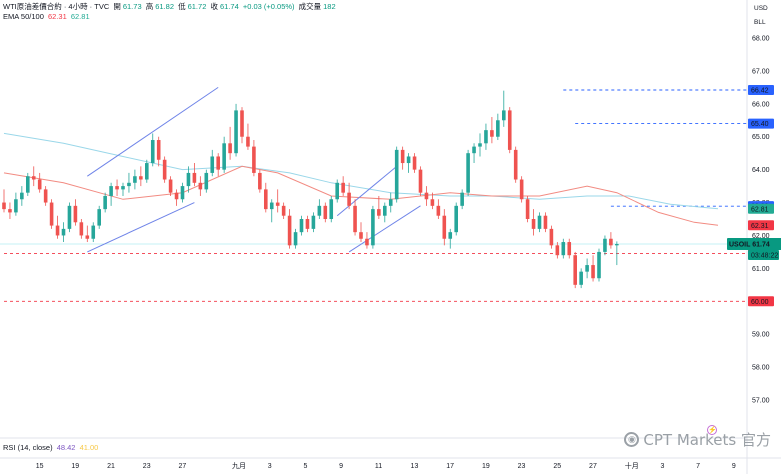  Describe the element at coordinates (47, 17) in the screenshot. I see `ema-legend: EMA 50/100 62.31 62.81` at that location.